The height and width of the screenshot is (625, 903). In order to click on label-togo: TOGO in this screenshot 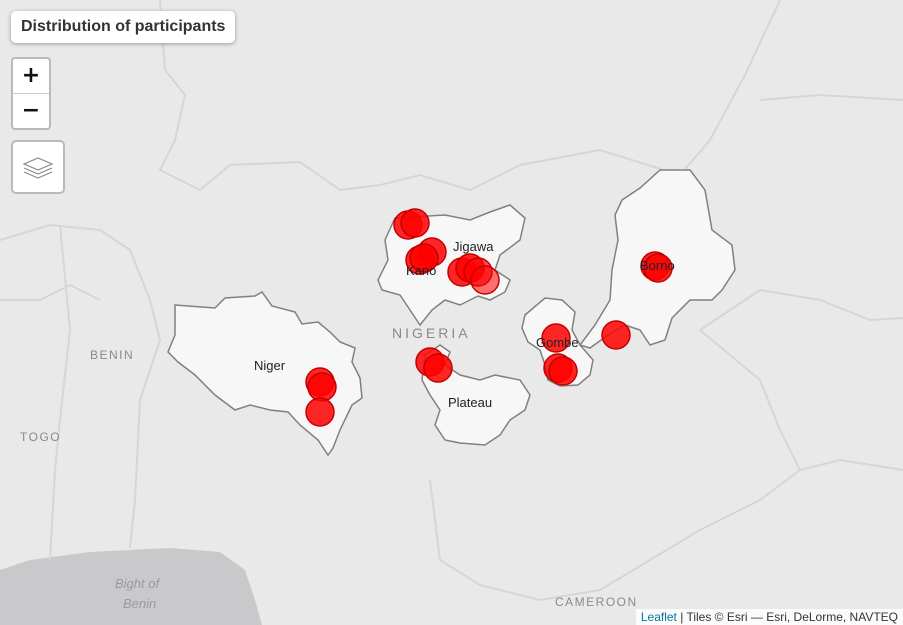, I will do `click(40, 437)`.